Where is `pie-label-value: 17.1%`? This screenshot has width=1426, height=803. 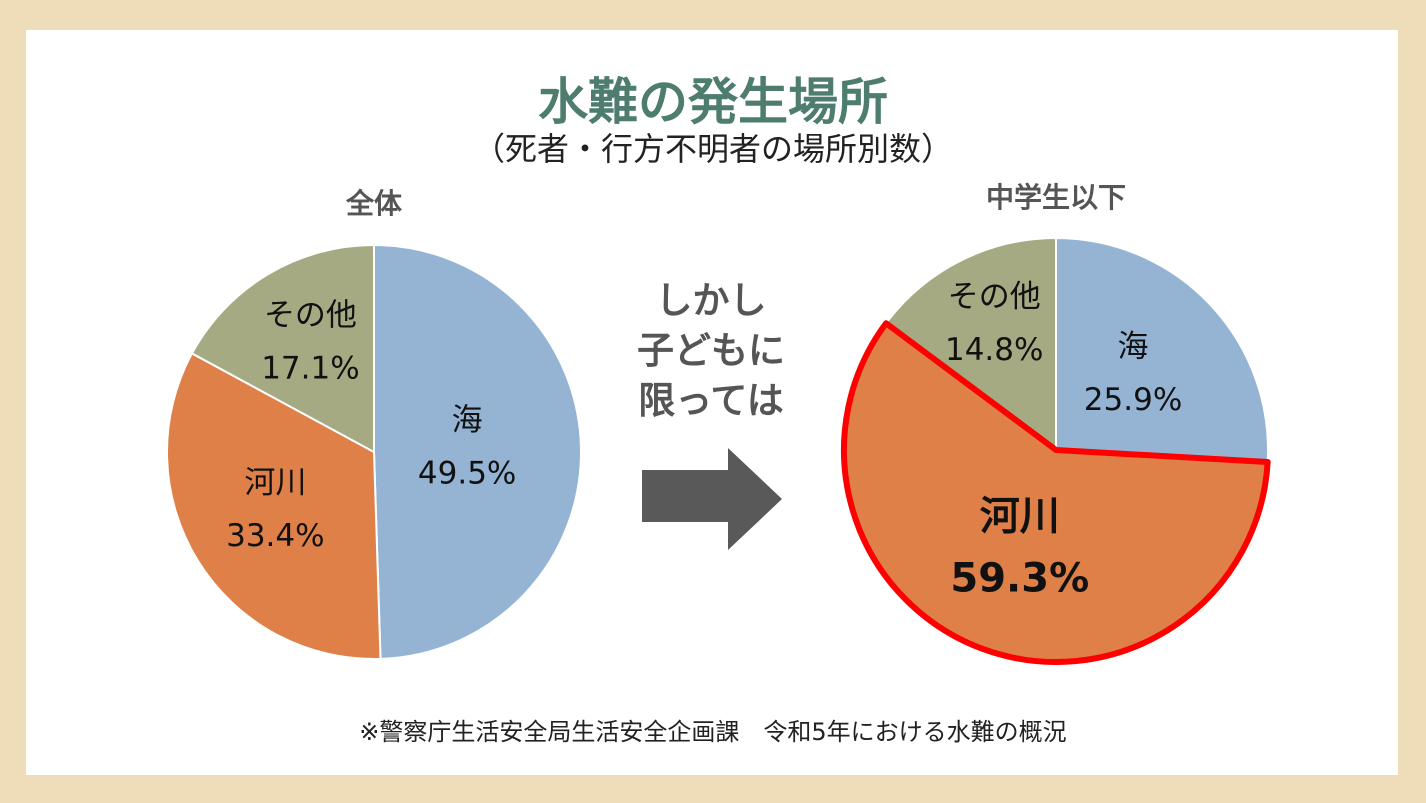 pie-label-value: 17.1% is located at coordinates (310, 368).